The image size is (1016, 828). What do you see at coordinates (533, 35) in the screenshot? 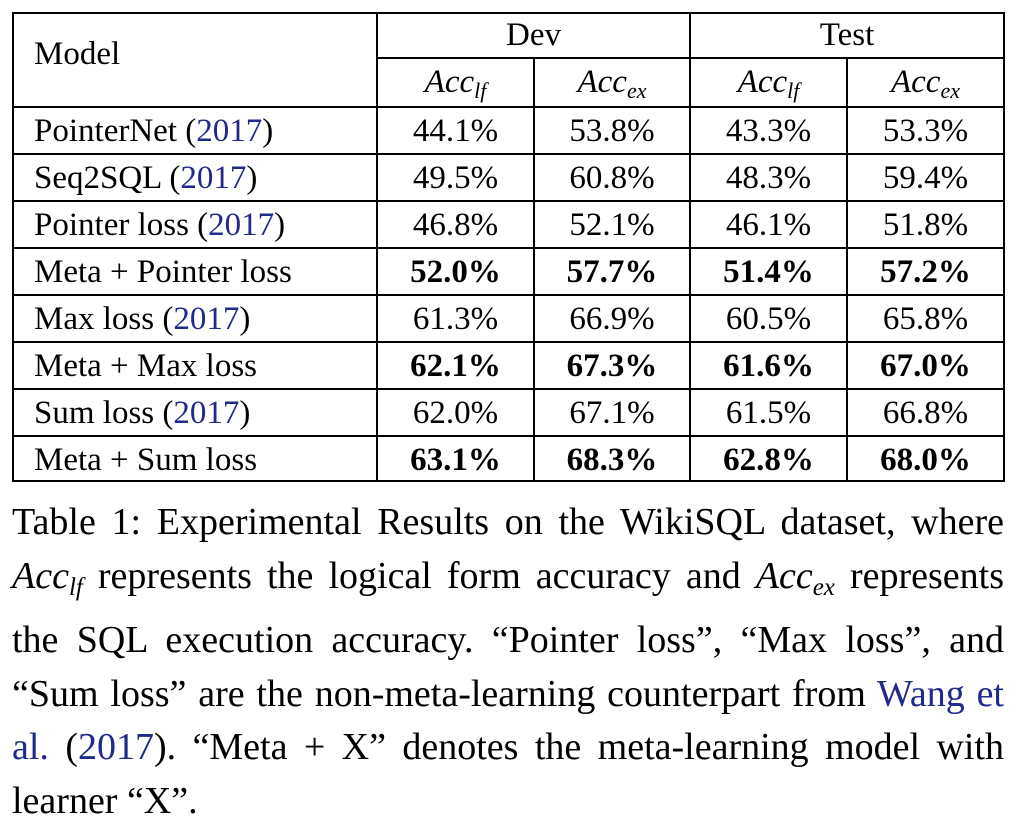
I see `dev-header: Dev` at bounding box center [533, 35].